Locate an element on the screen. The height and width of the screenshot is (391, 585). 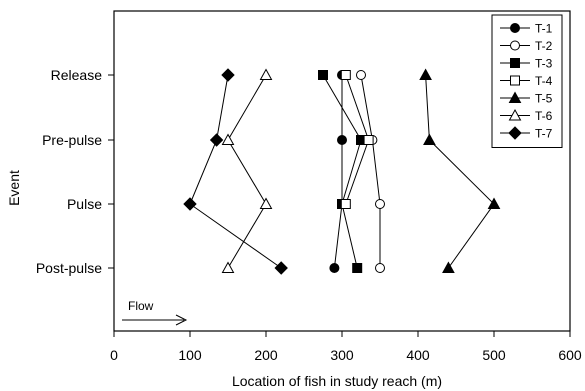
point-t-6-release is located at coordinates (266, 74).